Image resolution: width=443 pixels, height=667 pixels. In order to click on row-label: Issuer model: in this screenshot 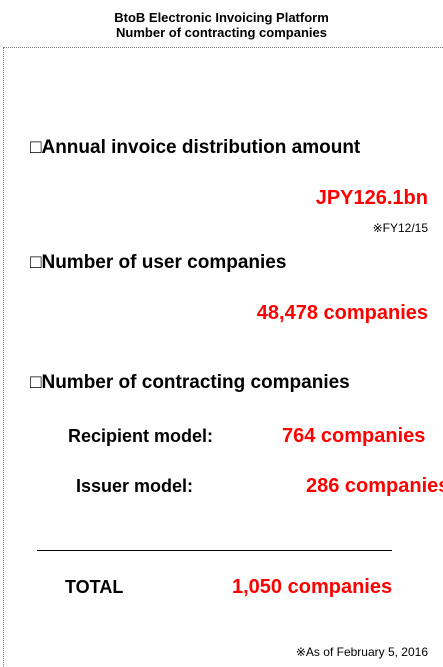, I will do `click(135, 486)`.